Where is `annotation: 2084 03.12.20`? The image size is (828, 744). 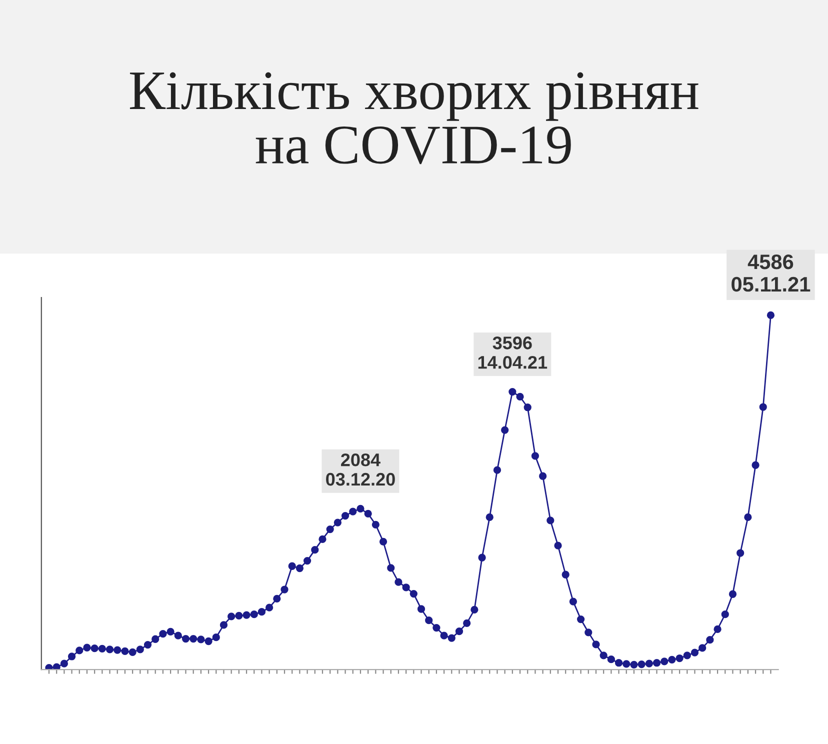
annotation: 2084 03.12.20 is located at coordinates (360, 469).